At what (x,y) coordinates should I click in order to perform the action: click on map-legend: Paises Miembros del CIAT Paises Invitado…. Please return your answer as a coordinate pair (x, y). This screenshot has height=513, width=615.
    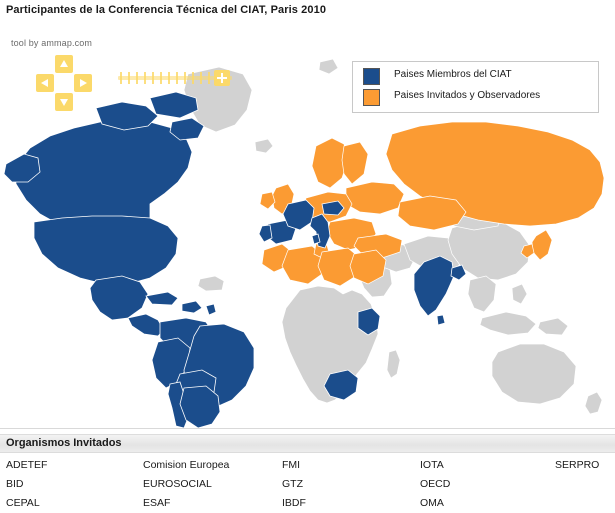
    Looking at the image, I should click on (475, 87).